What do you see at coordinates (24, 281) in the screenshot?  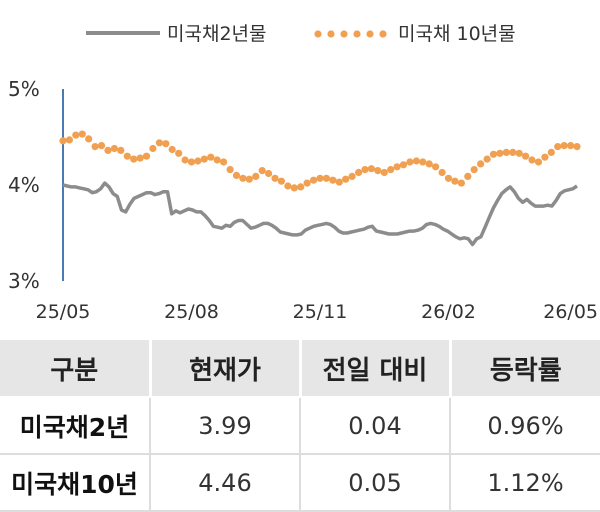 I see `y-tick-label: 3%` at bounding box center [24, 281].